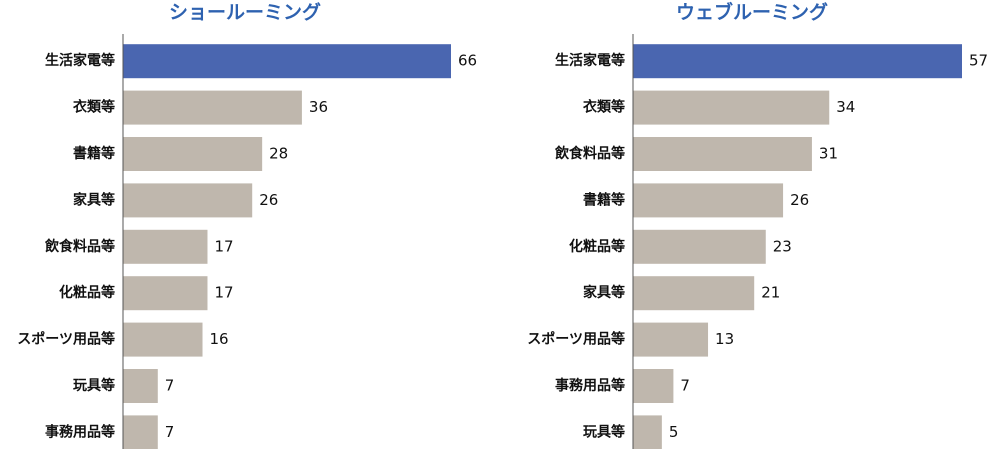 The image size is (1000, 449). What do you see at coordinates (467, 61) in the screenshot?
I see `value-label: 66` at bounding box center [467, 61].